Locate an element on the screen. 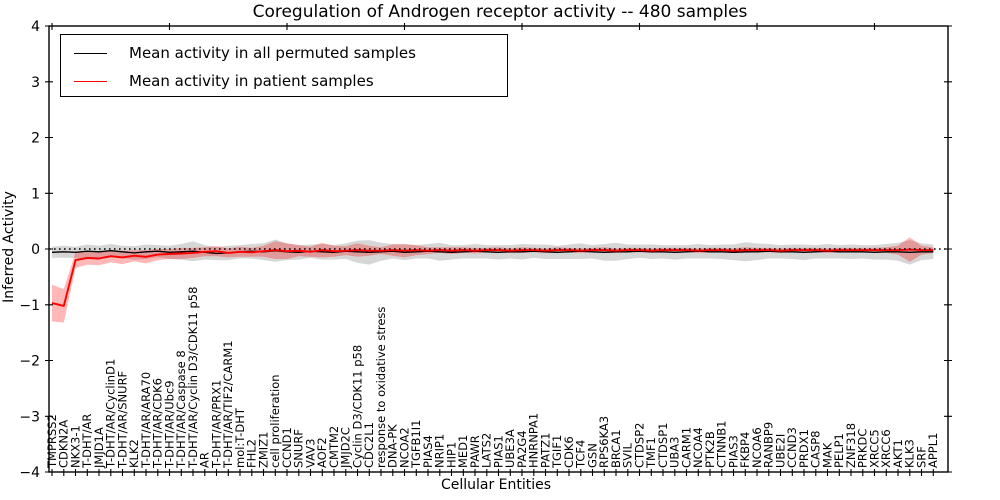  x-tick-label: ZMIZ1 is located at coordinates (263, 450).